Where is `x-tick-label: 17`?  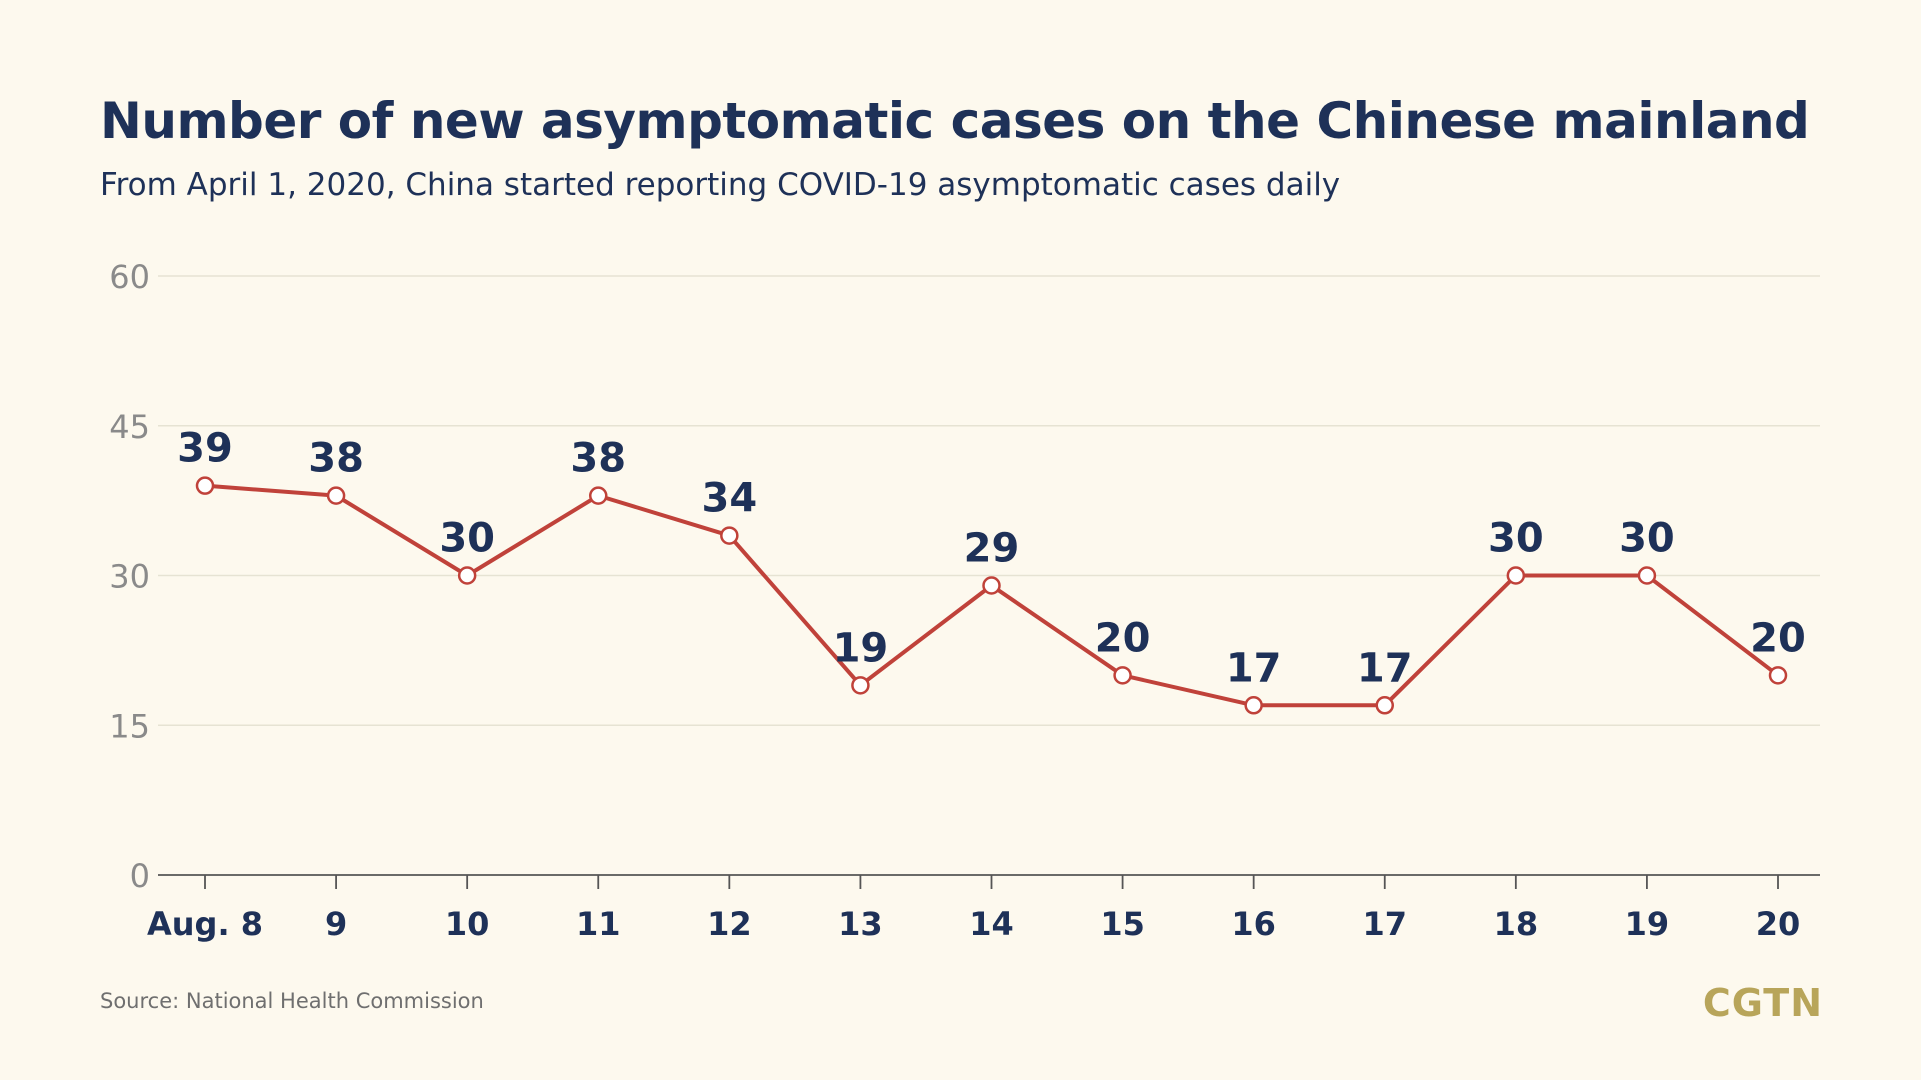
x-tick-label: 17 is located at coordinates (1384, 924).